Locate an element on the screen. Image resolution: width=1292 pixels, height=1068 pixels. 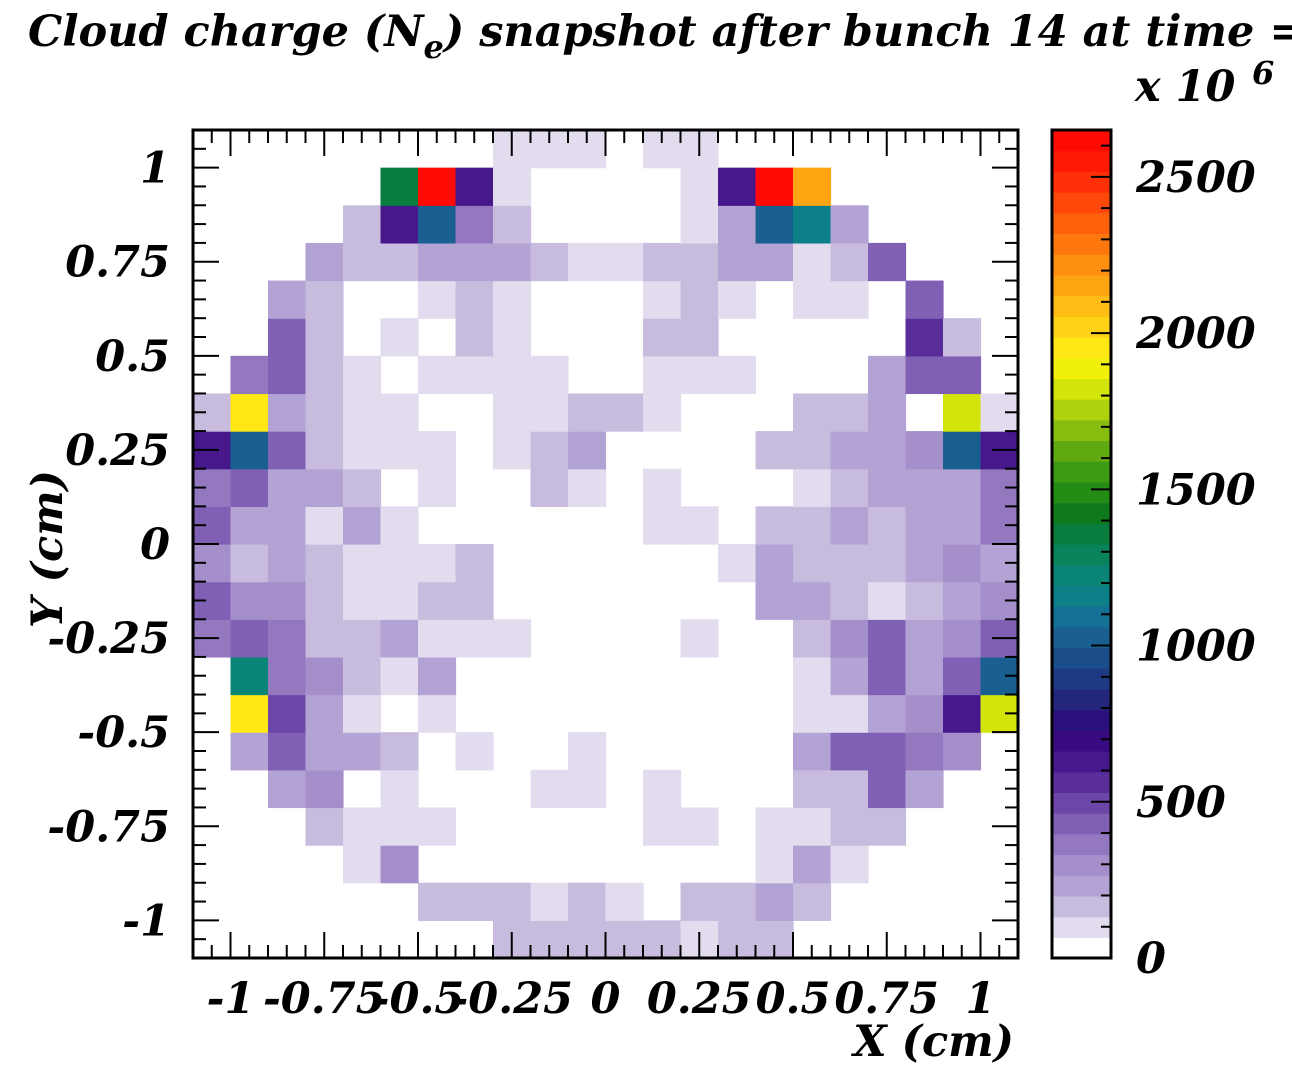
colorbar-tick-label: 2500 is located at coordinates (1195, 178).